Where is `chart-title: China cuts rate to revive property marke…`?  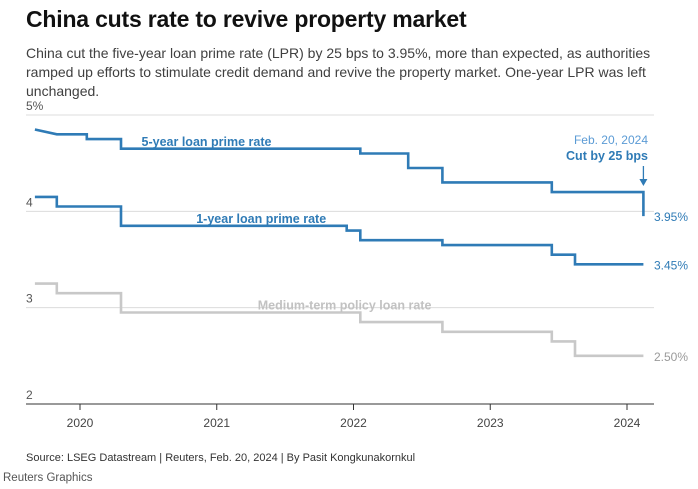
chart-title: China cuts rate to revive property marke… is located at coordinates (246, 19).